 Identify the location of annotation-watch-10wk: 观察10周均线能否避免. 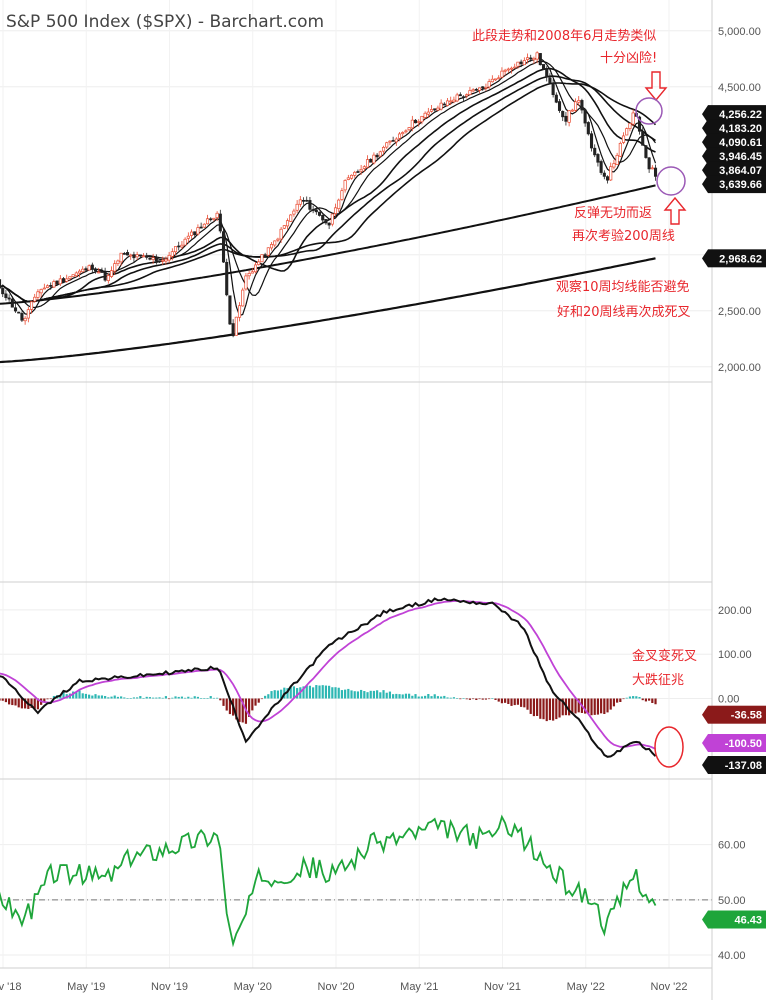
(623, 287).